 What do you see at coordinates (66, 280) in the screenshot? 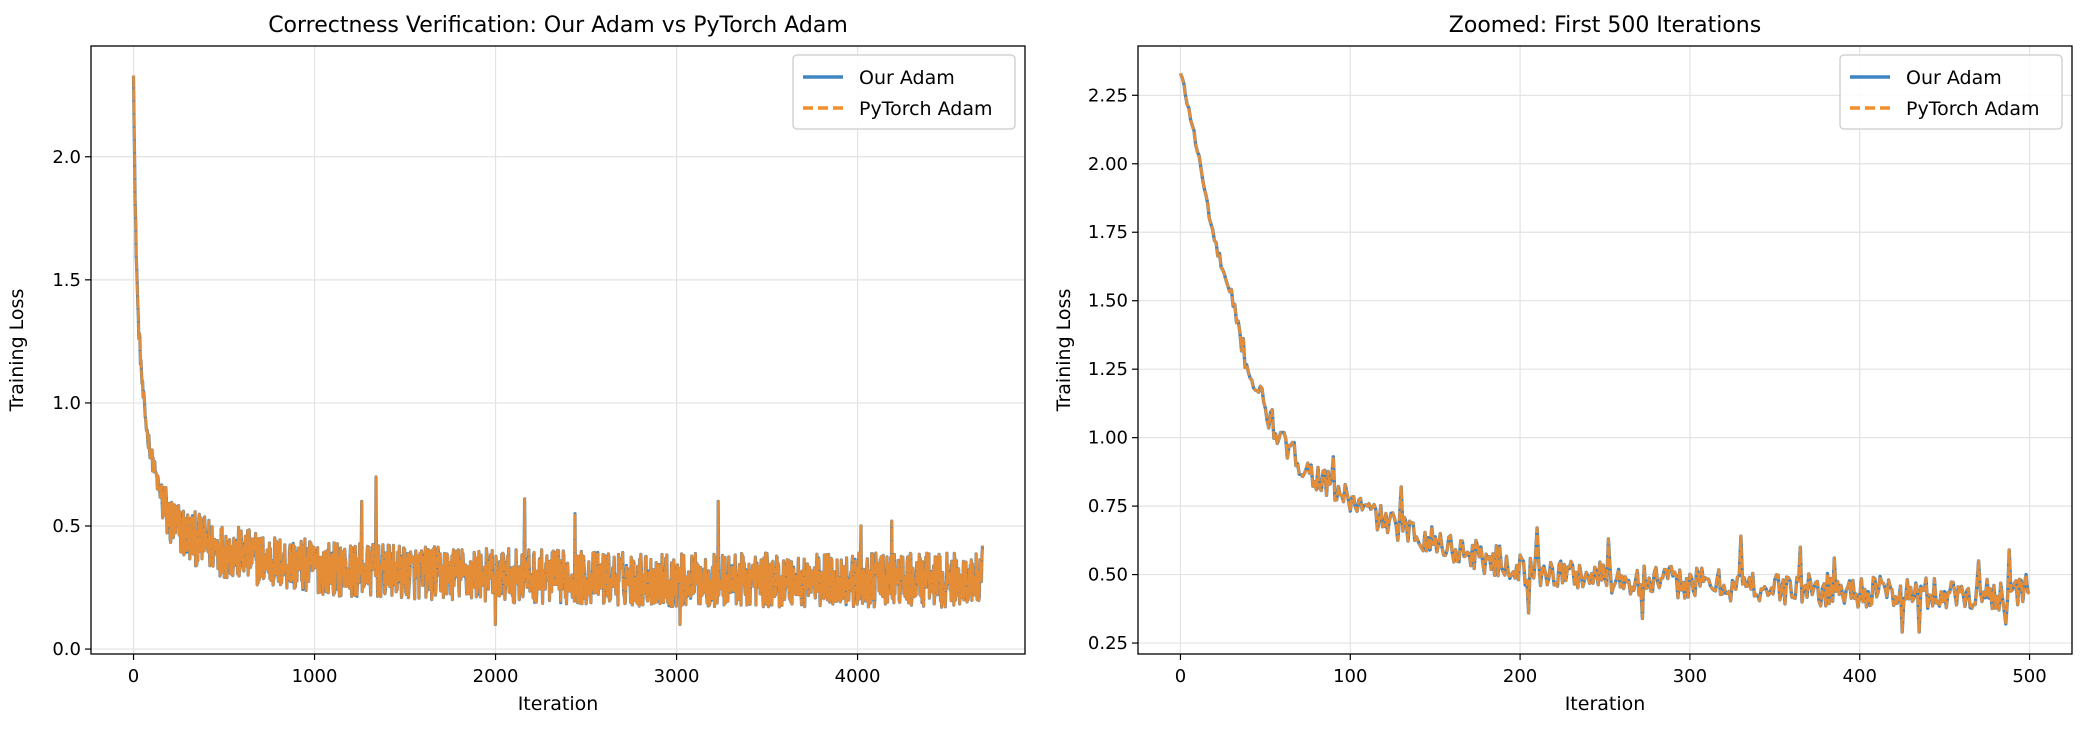
I see `y-tick-label: 1.5` at bounding box center [66, 280].